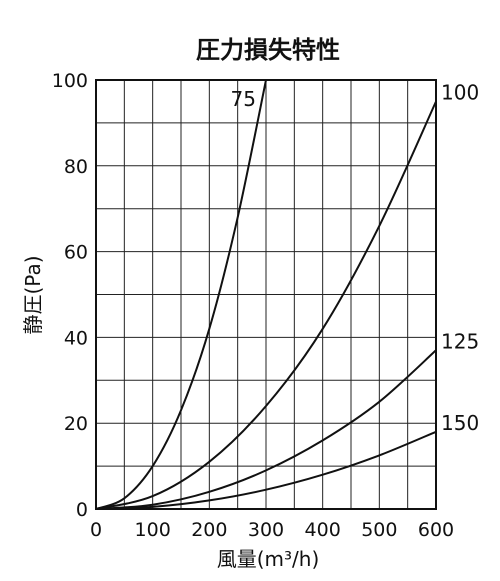 The image size is (500, 581). Describe the element at coordinates (268, 50) in the screenshot. I see `chart-title: 圧力損失特性` at that location.